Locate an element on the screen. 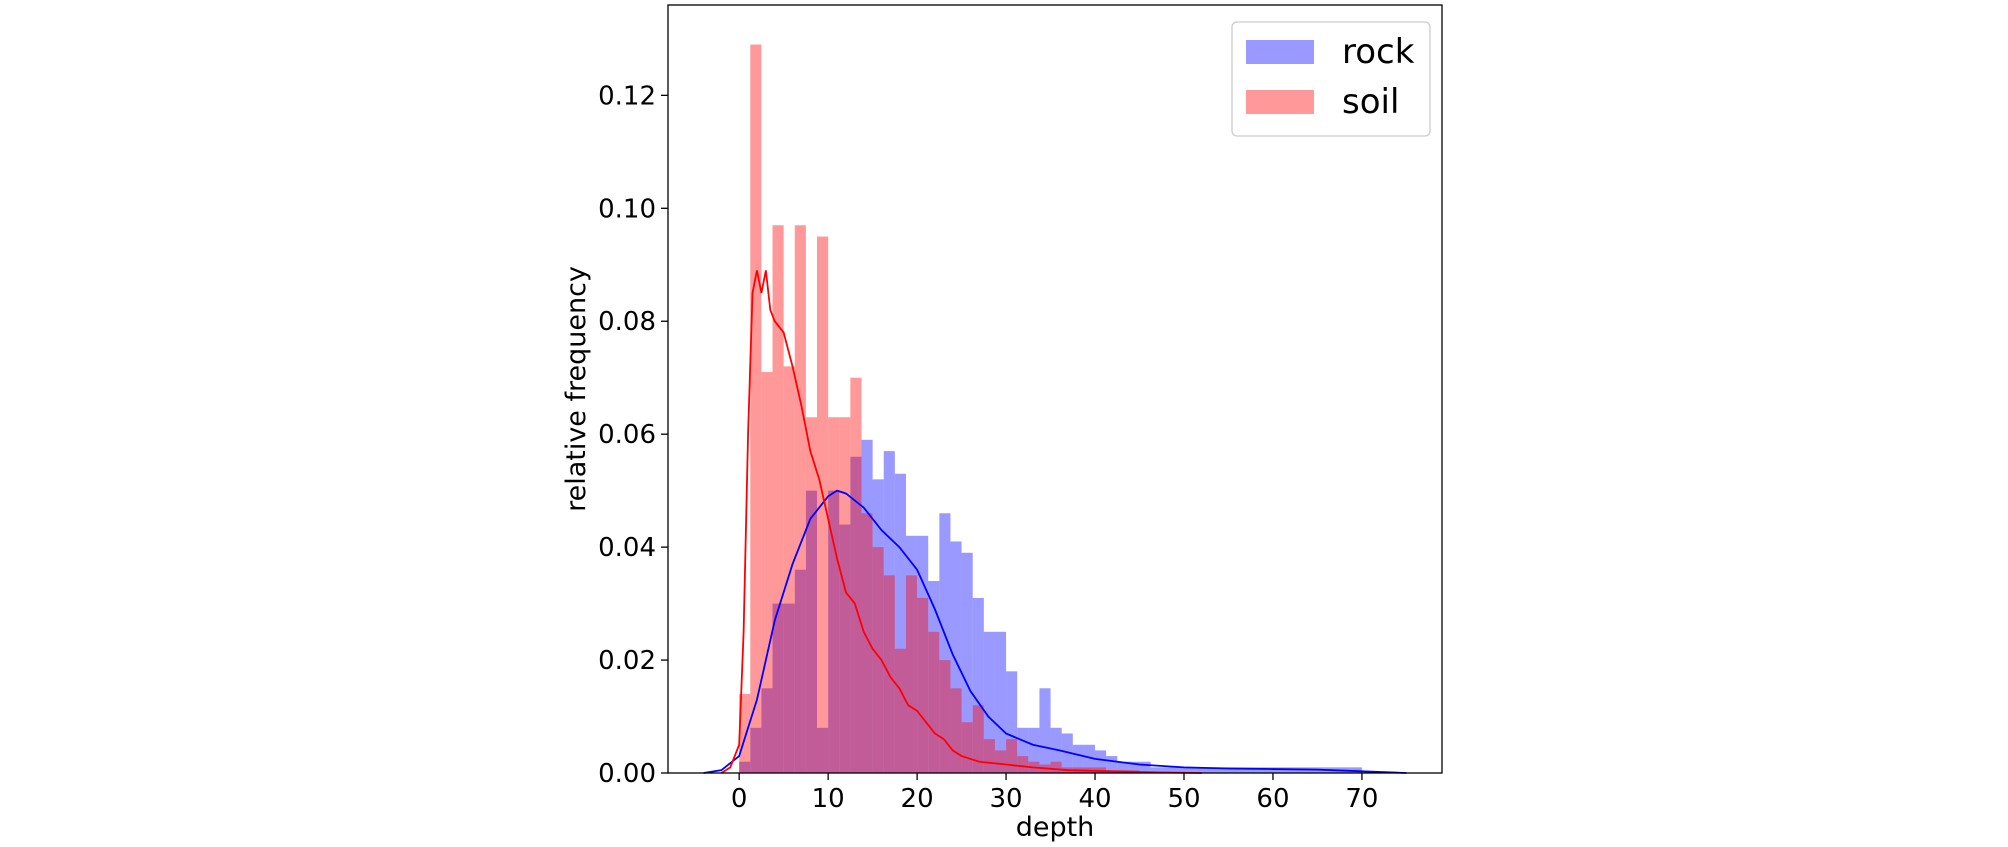  x-tick-label: 20 is located at coordinates (917, 799).